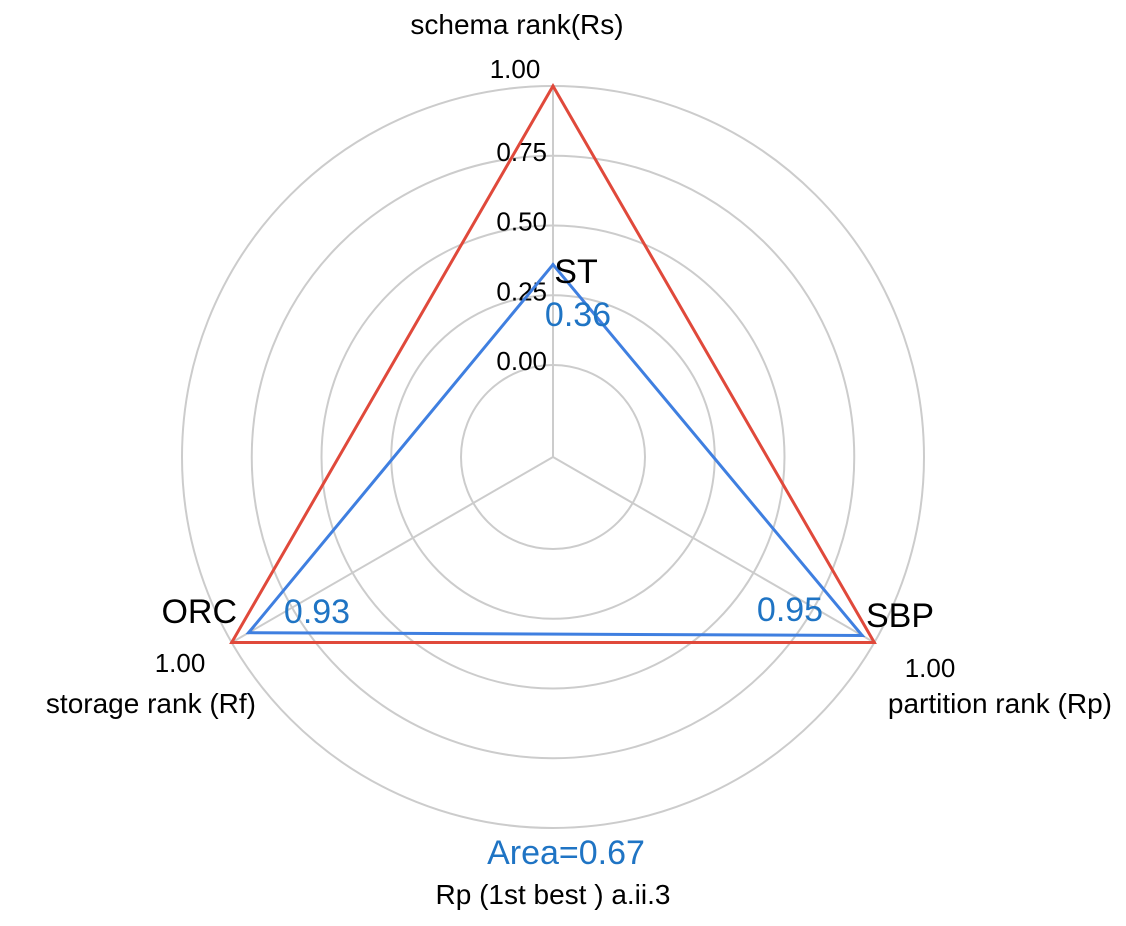 The image size is (1126, 926). Describe the element at coordinates (180, 663) in the screenshot. I see `axis-max-label-storage: 1.00` at that location.